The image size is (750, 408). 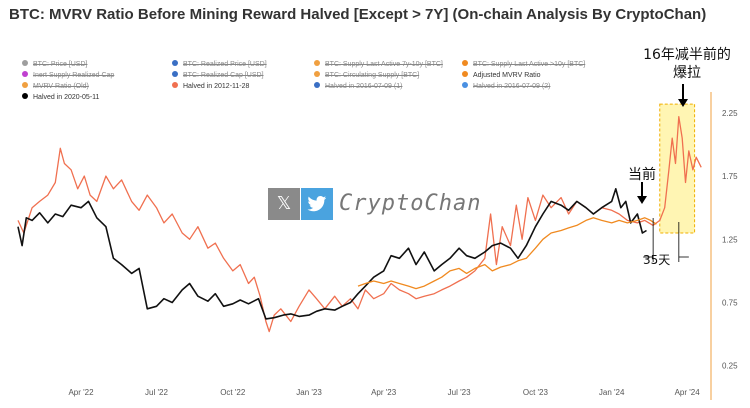 I want to click on legend-item: Halved in 2016-07-09 (2), so click(x=506, y=86).